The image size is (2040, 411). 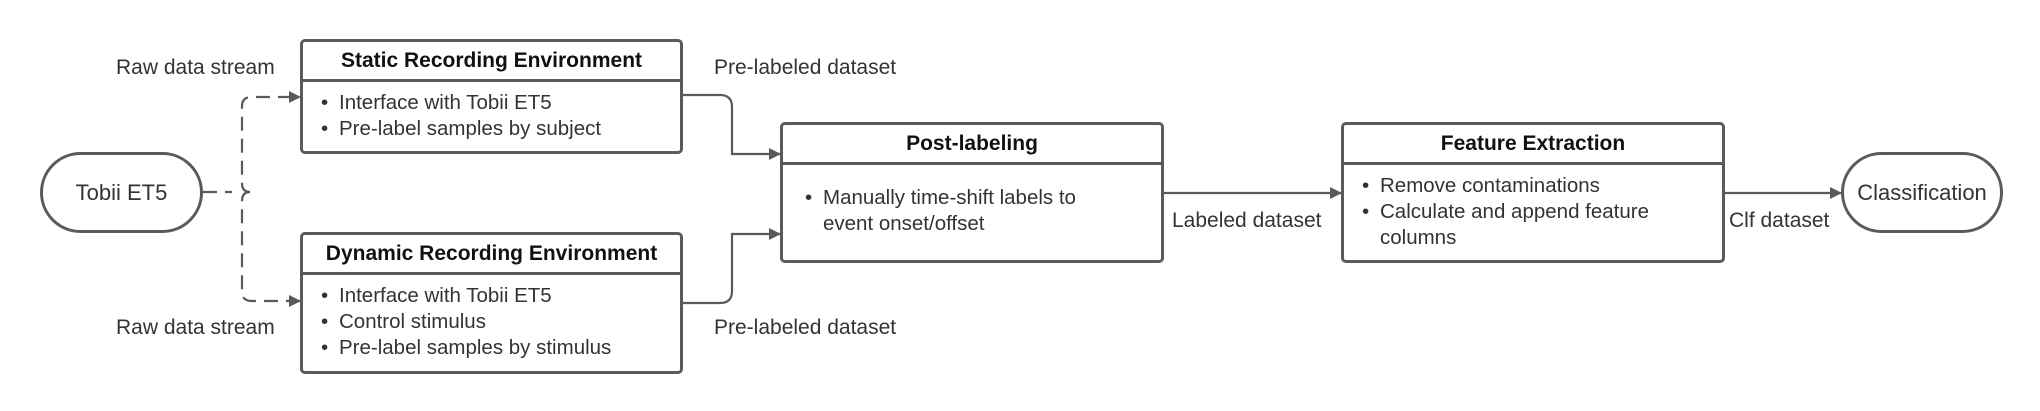 What do you see at coordinates (195, 327) in the screenshot?
I see `edge-label-raw-bottom: Raw data stream` at bounding box center [195, 327].